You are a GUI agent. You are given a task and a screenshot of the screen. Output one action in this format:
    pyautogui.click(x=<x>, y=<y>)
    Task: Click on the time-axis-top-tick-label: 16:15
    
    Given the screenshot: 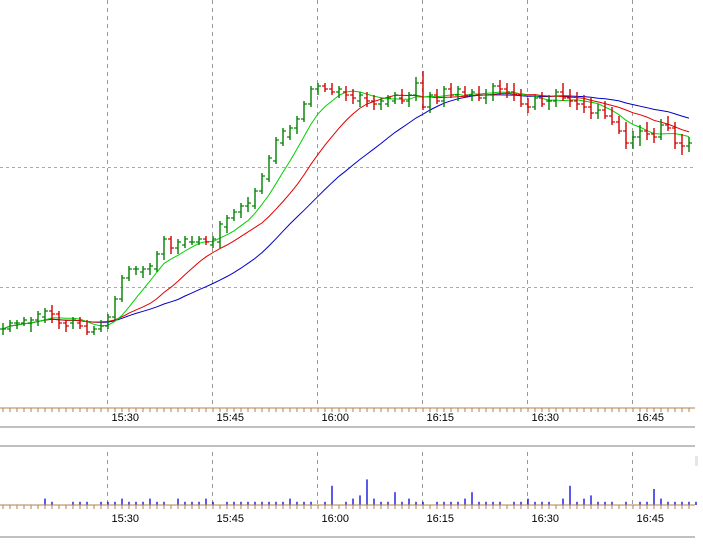 What is the action you would take?
    pyautogui.click(x=441, y=418)
    